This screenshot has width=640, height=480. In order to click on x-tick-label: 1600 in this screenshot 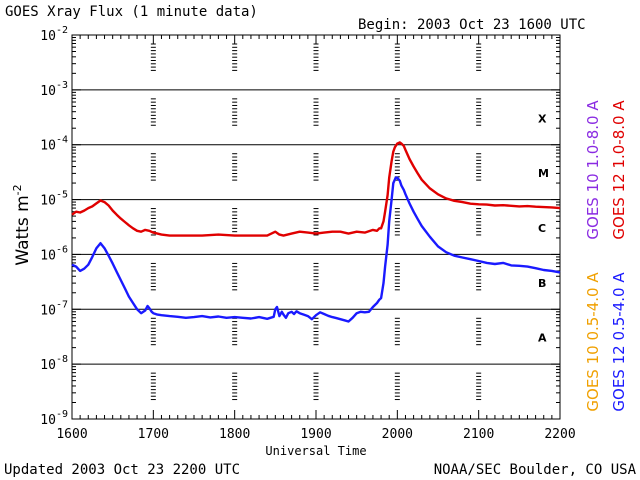, I will do `click(71, 434)`.